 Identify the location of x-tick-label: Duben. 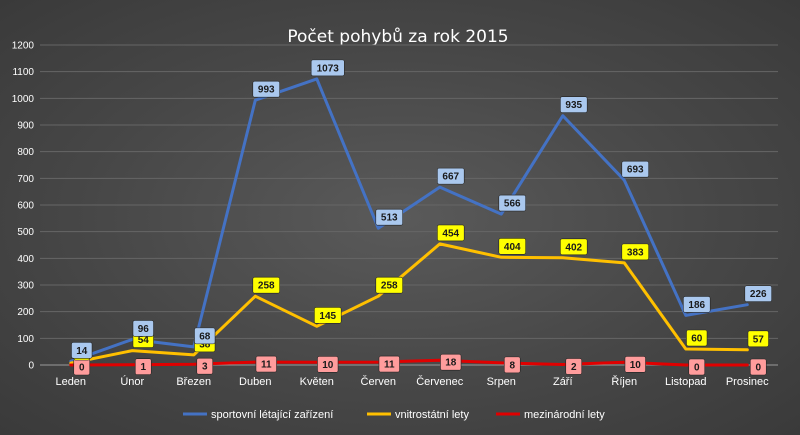
(255, 382).